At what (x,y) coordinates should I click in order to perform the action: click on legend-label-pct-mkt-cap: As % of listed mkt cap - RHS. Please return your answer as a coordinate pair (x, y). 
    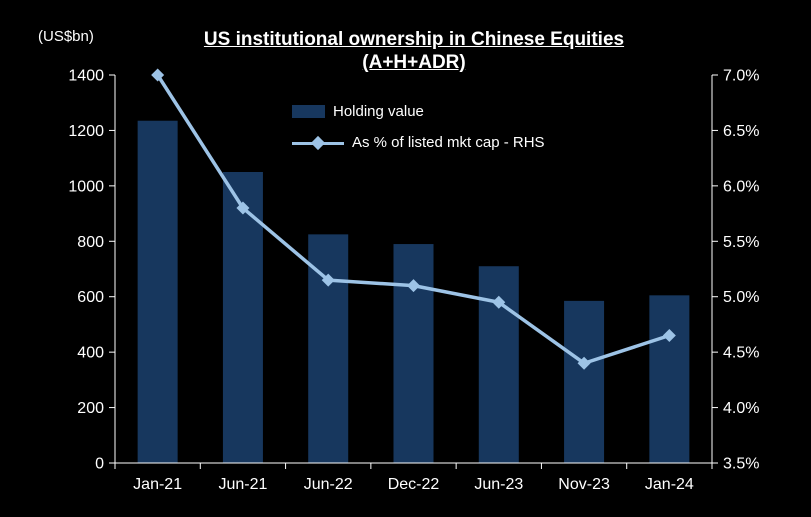
    Looking at the image, I should click on (448, 142).